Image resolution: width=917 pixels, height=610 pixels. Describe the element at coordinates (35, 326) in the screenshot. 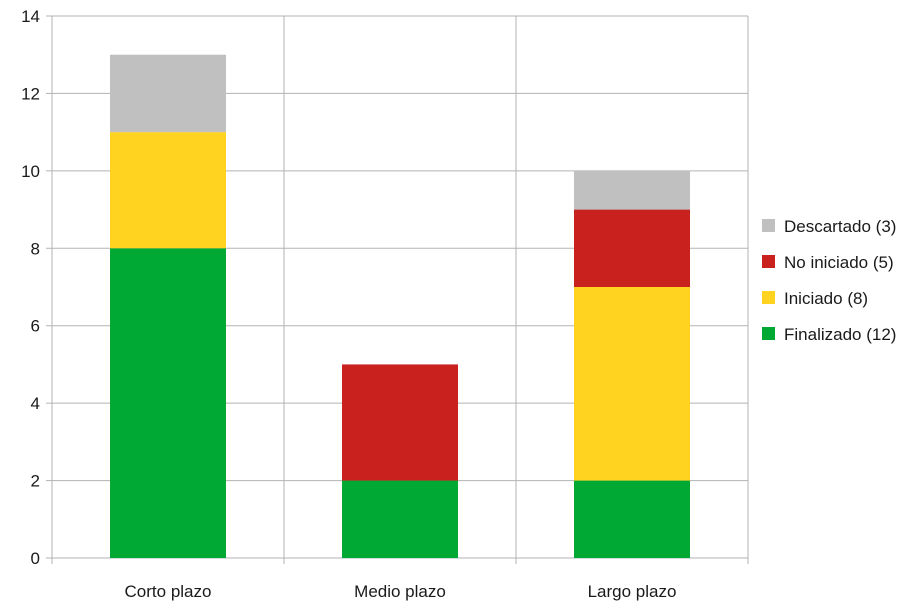

I see `y-tick-label: 6` at that location.